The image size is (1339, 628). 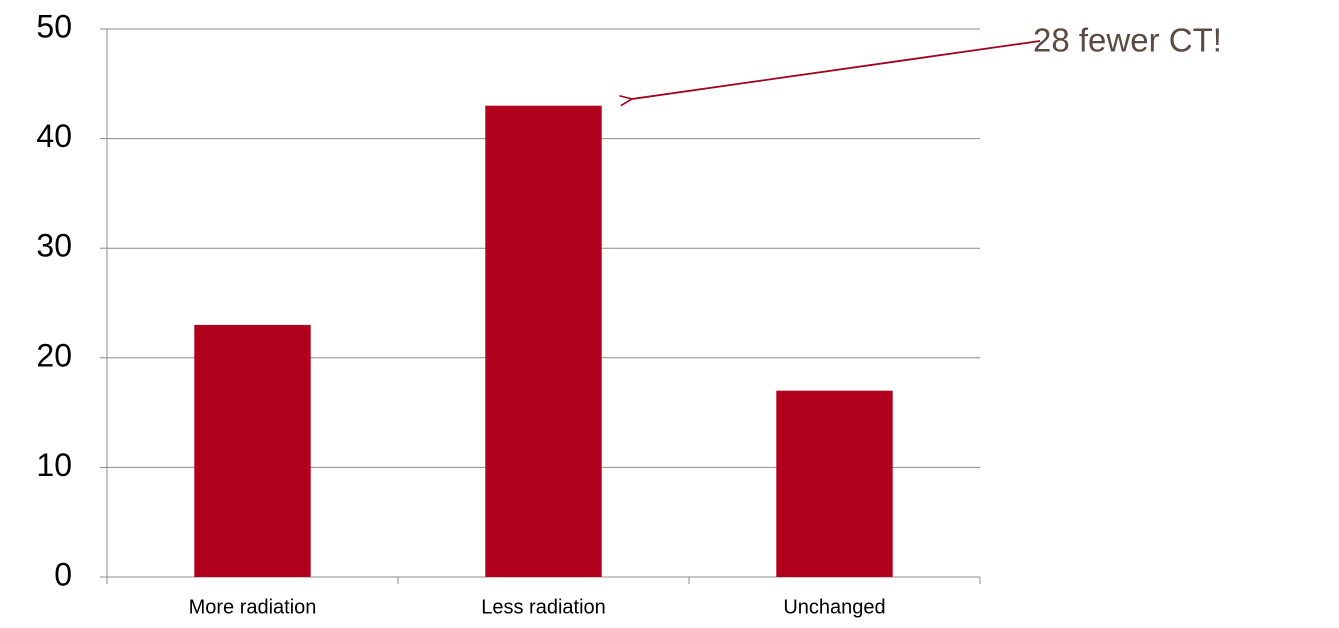 I want to click on y-tick-label: 40, so click(x=54, y=136).